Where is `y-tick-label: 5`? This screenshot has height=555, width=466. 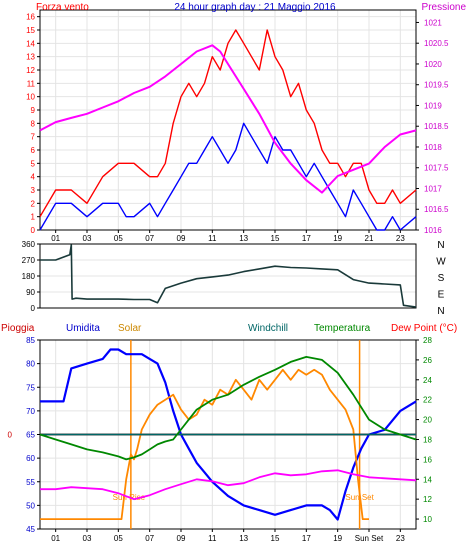
y-tick-label: 5 is located at coordinates (33, 163).